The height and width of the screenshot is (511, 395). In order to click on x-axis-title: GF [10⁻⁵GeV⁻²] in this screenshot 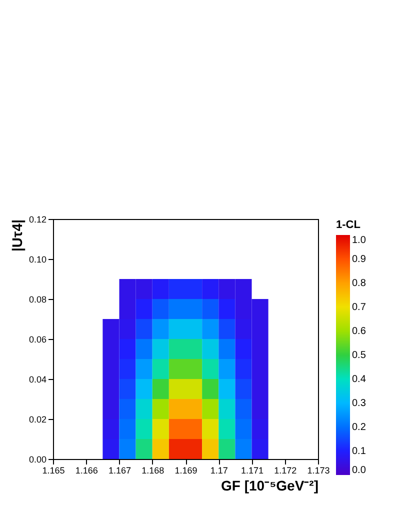, I will do `click(269, 486)`.